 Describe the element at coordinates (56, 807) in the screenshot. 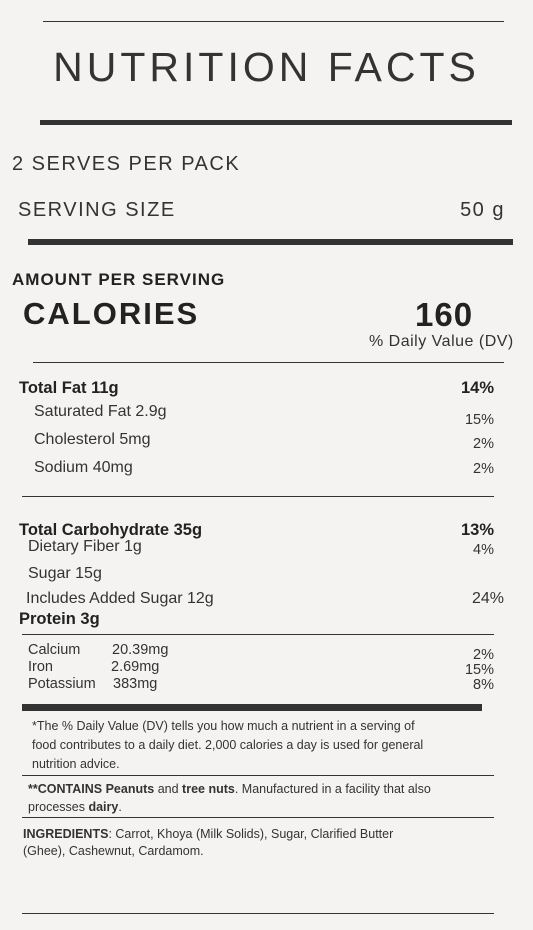

I see `allergen-processes: processes` at that location.